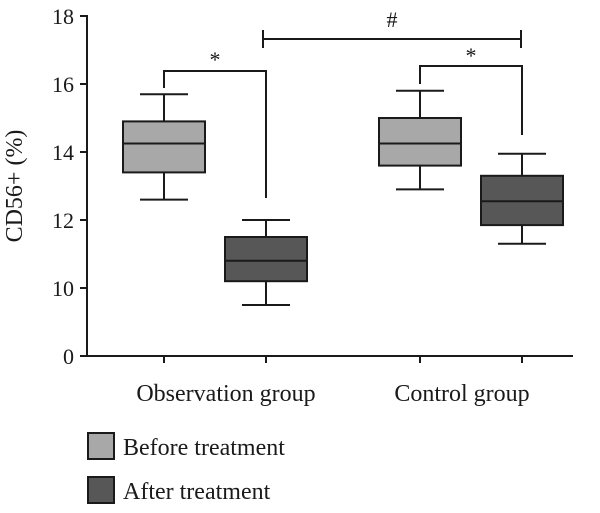 Image resolution: width=600 pixels, height=513 pixels. I want to click on legend-label: Before treatment, so click(204, 448).